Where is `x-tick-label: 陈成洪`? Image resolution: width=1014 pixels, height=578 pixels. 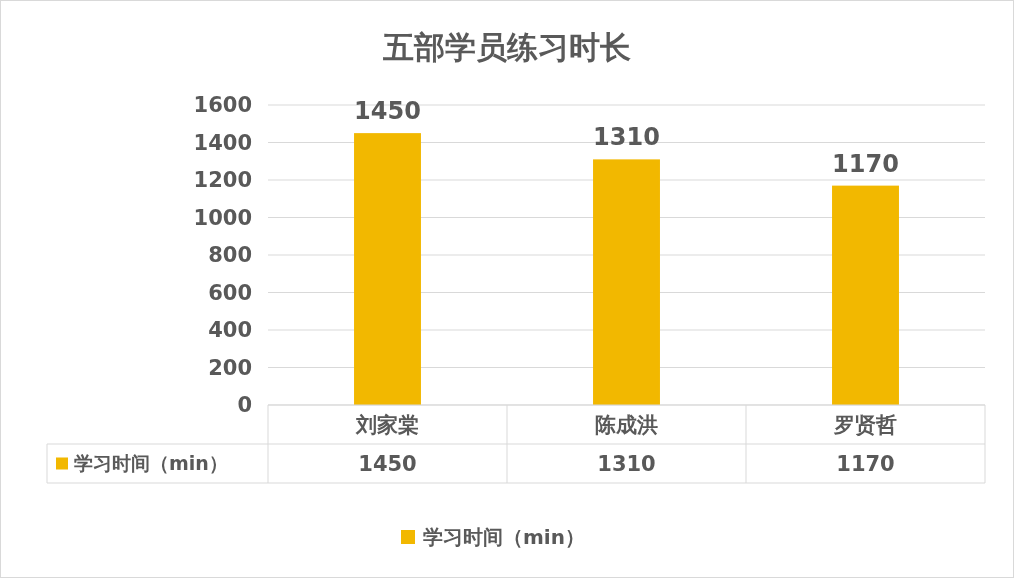
x-tick-label: 陈成洪 is located at coordinates (626, 424).